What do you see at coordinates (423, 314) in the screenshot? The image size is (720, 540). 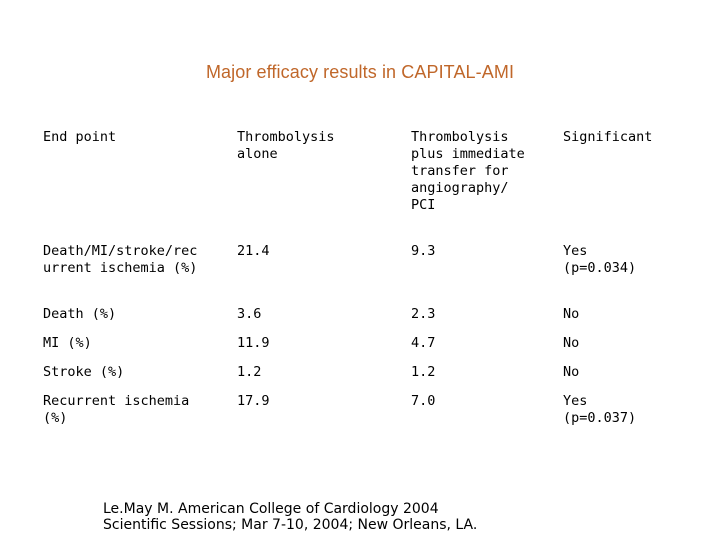 I see `cell-thrombolysis-plus-transfer: 2.3` at bounding box center [423, 314].